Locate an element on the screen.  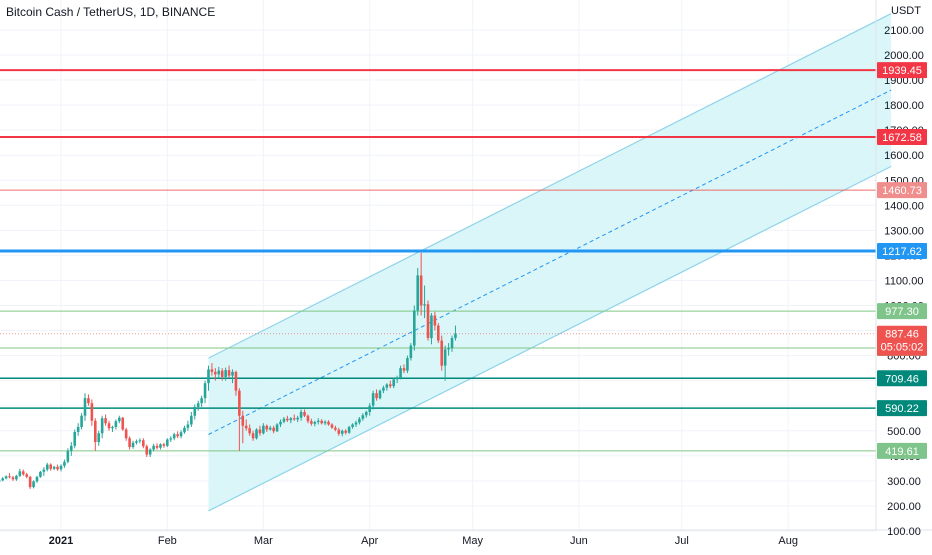
level-label: 1939.45 is located at coordinates (902, 71).